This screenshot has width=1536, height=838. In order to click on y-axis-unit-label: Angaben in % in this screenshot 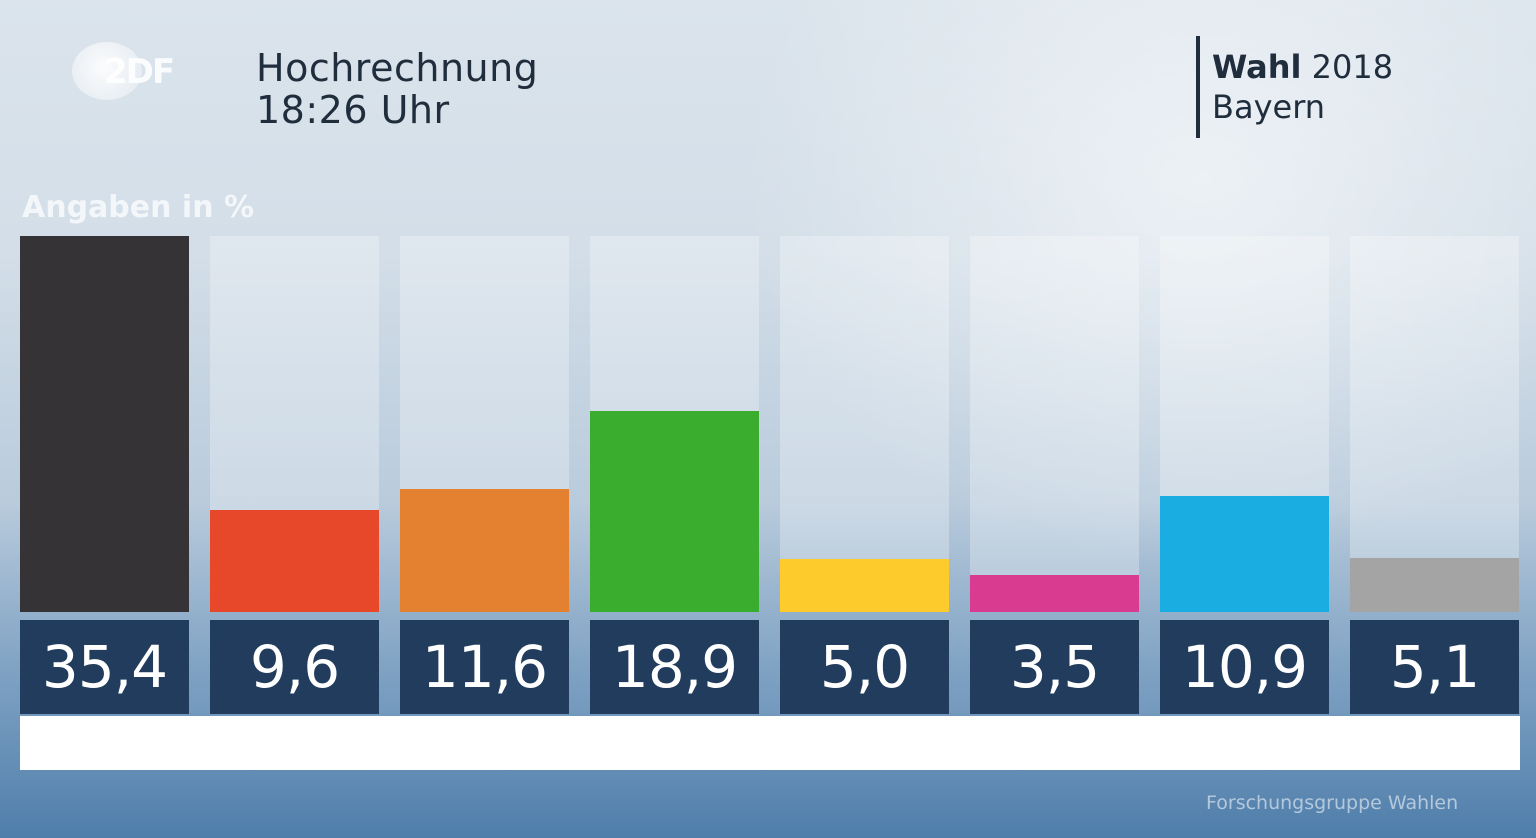, I will do `click(138, 207)`.